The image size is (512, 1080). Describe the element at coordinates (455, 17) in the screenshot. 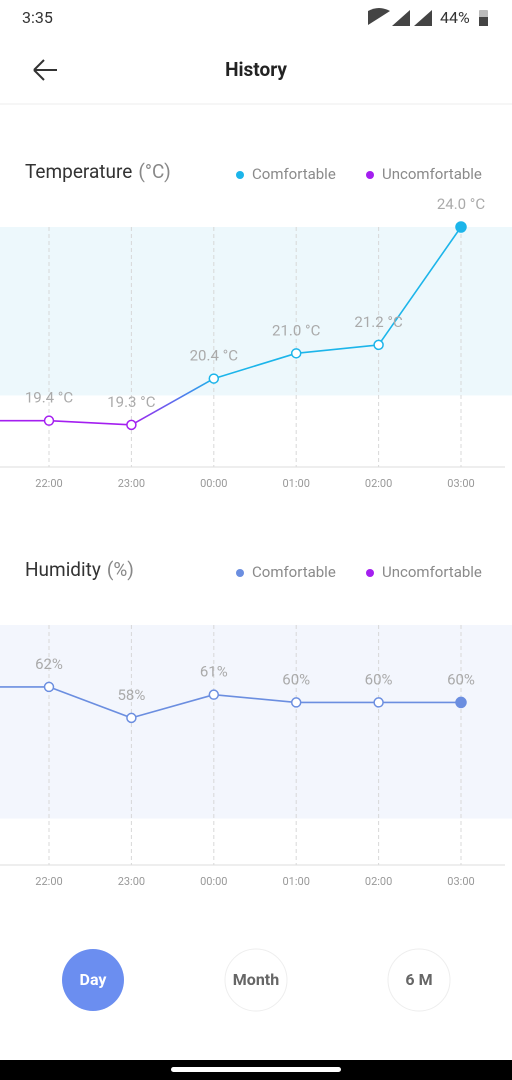

I see `battery-level: 44%` at that location.